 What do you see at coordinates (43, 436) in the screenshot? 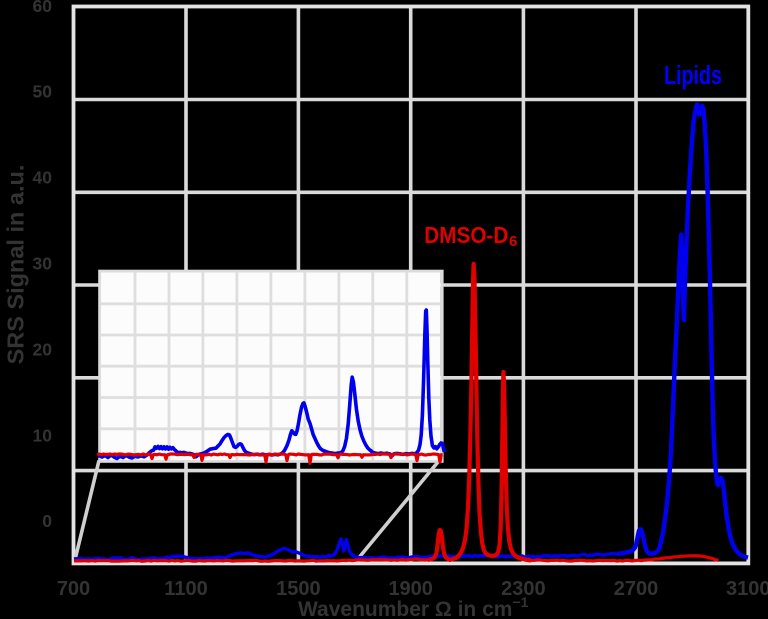
I see `svg-text: 10` at bounding box center [43, 436].